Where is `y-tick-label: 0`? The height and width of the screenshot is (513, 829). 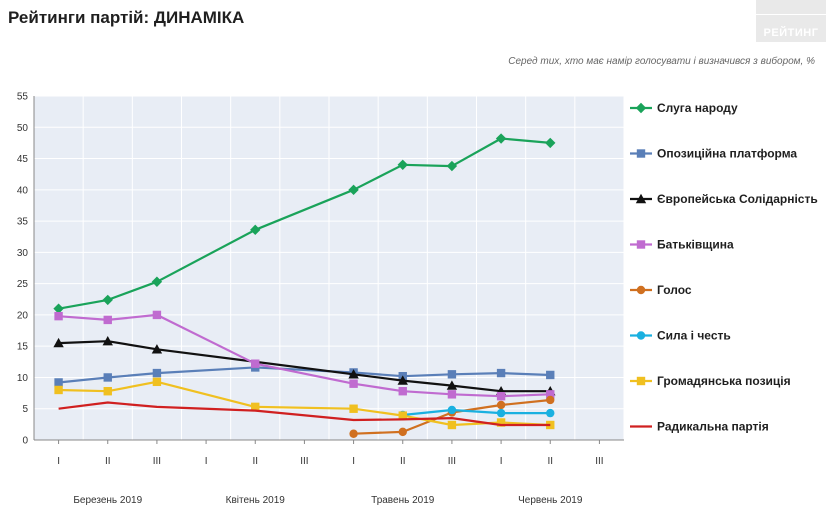
y-tick-label: 0 is located at coordinates (25, 441).